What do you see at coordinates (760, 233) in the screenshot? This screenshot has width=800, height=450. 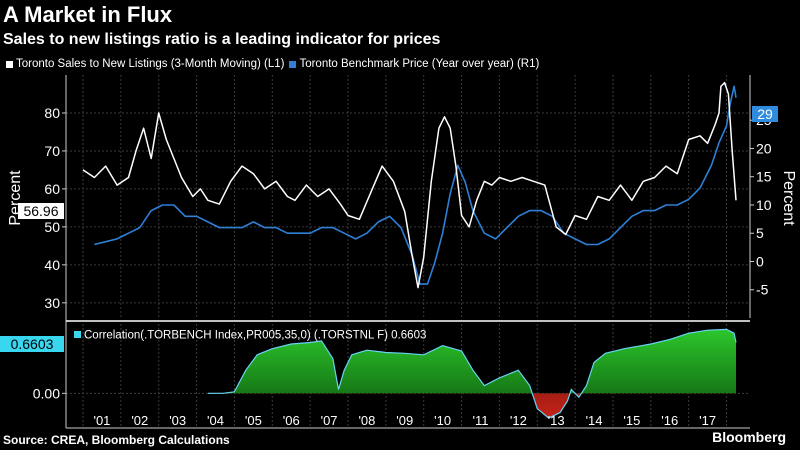 I see `right-tick-label: 5` at bounding box center [760, 233].